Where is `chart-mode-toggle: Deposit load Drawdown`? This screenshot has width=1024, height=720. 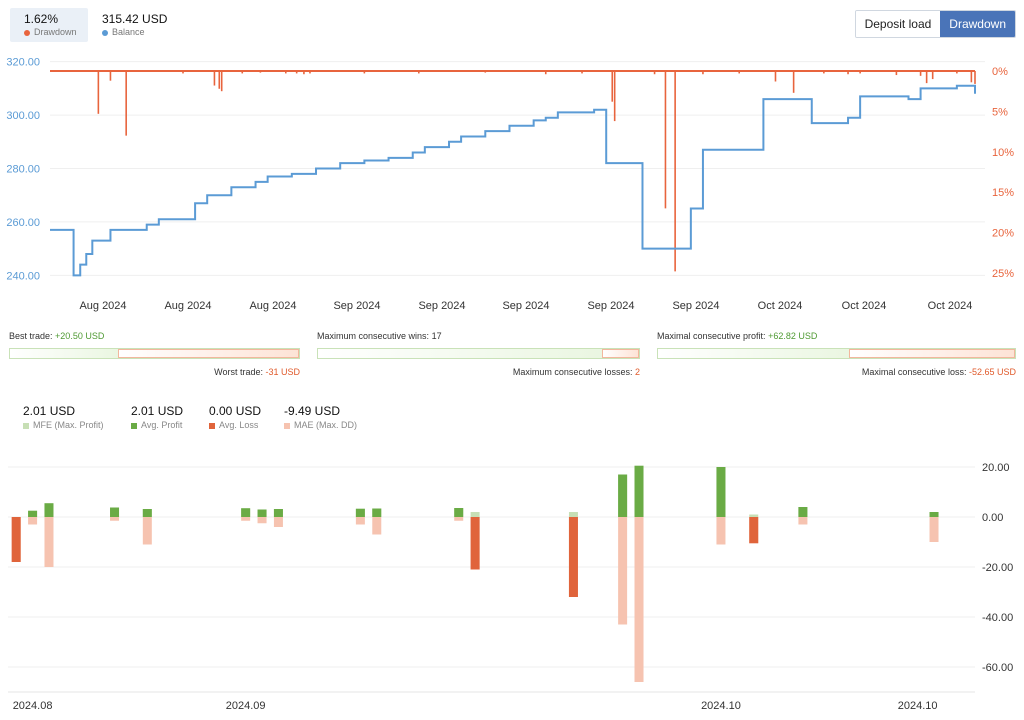
chart-mode-toggle: Deposit load Drawdown is located at coordinates (935, 24).